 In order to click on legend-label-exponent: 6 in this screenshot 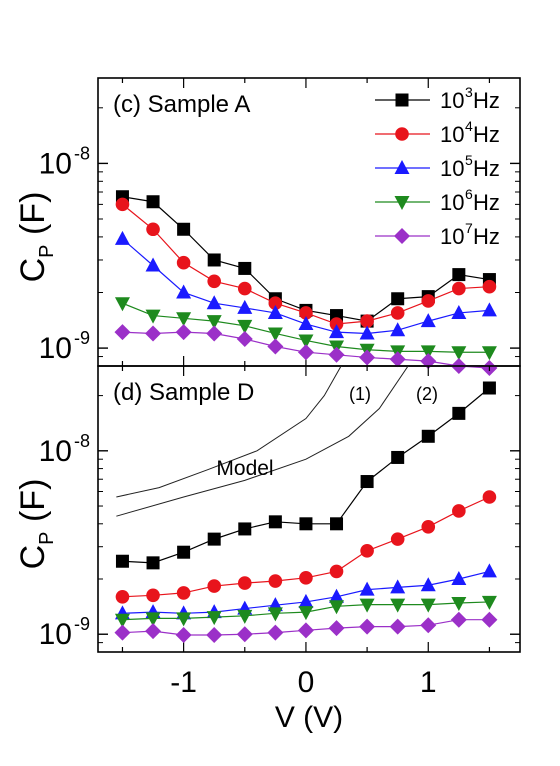, I will do `click(469, 194)`.